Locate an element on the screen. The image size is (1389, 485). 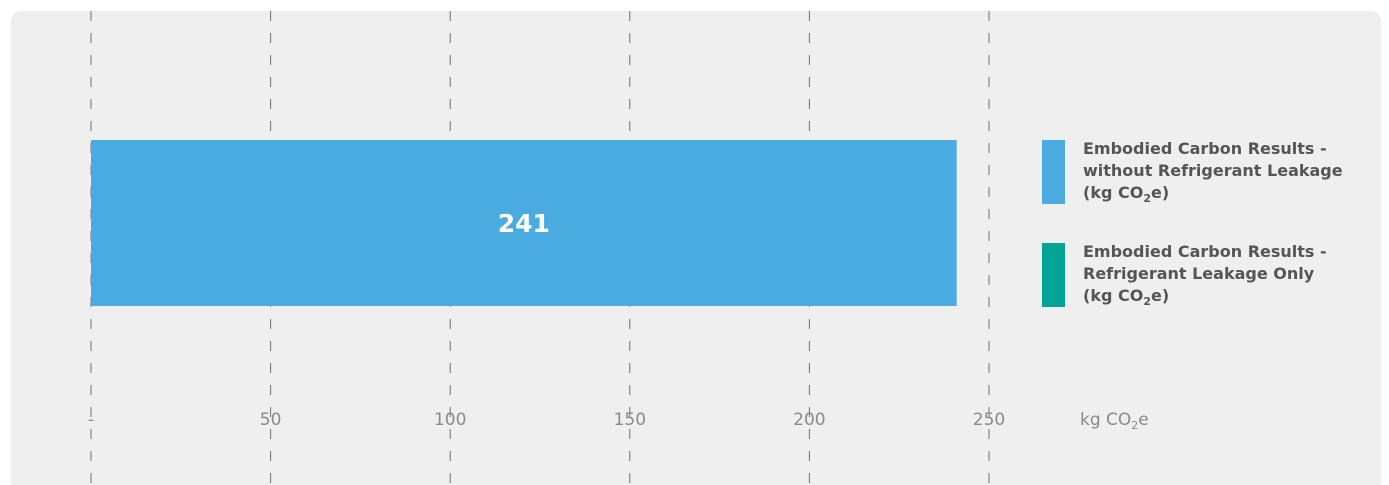
legend-label: Refrigerant Leakage Only is located at coordinates (1199, 273).